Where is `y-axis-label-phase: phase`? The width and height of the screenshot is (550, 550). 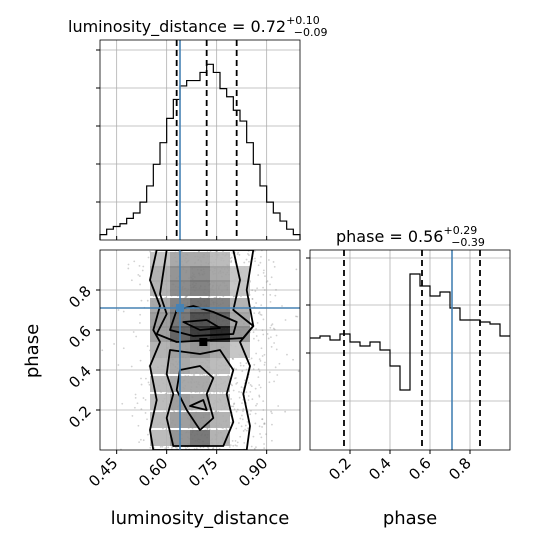
y-axis-label-phase: phase is located at coordinates (32, 351).